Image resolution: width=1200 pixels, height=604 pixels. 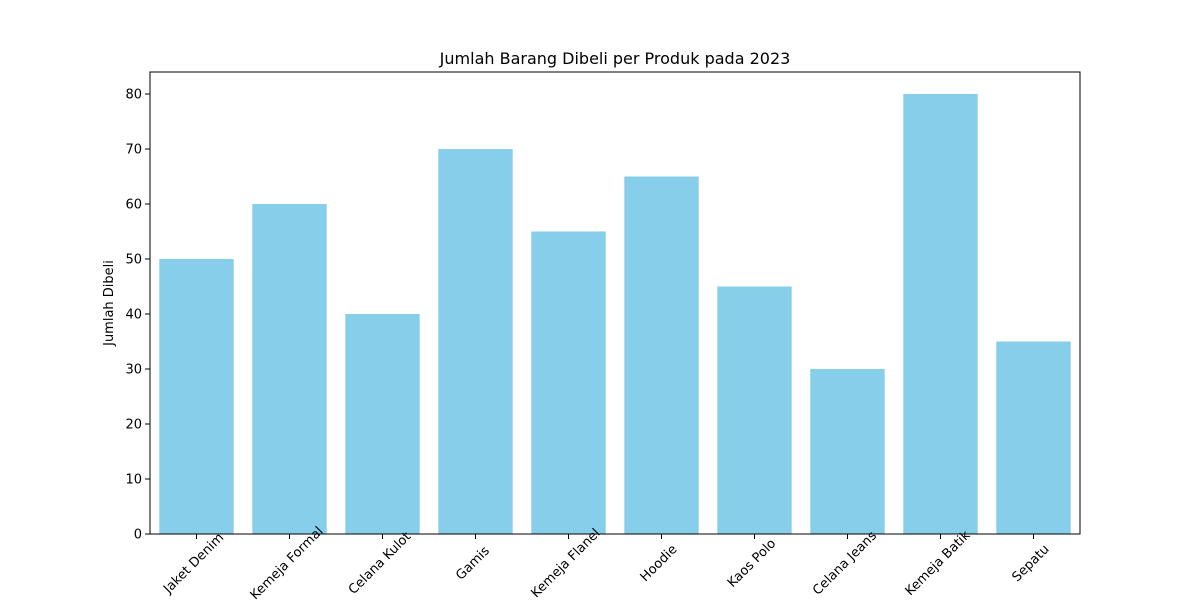 What do you see at coordinates (133, 425) in the screenshot?
I see `y-tick-label: 20` at bounding box center [133, 425].